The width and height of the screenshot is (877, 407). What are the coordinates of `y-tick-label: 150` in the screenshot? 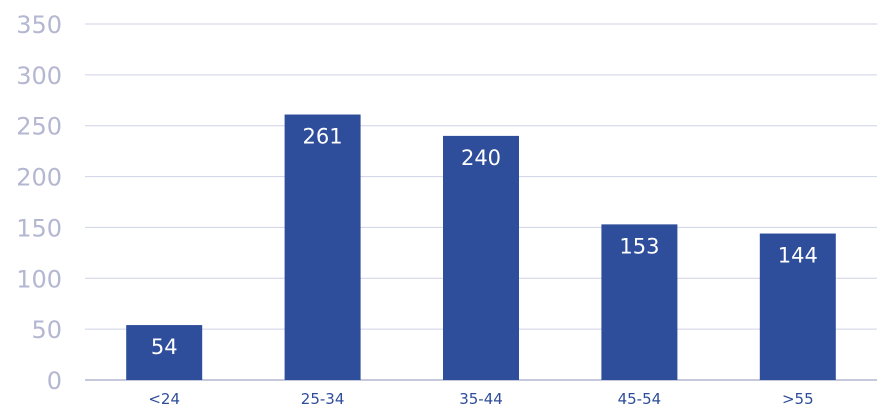 It's located at (39, 228).